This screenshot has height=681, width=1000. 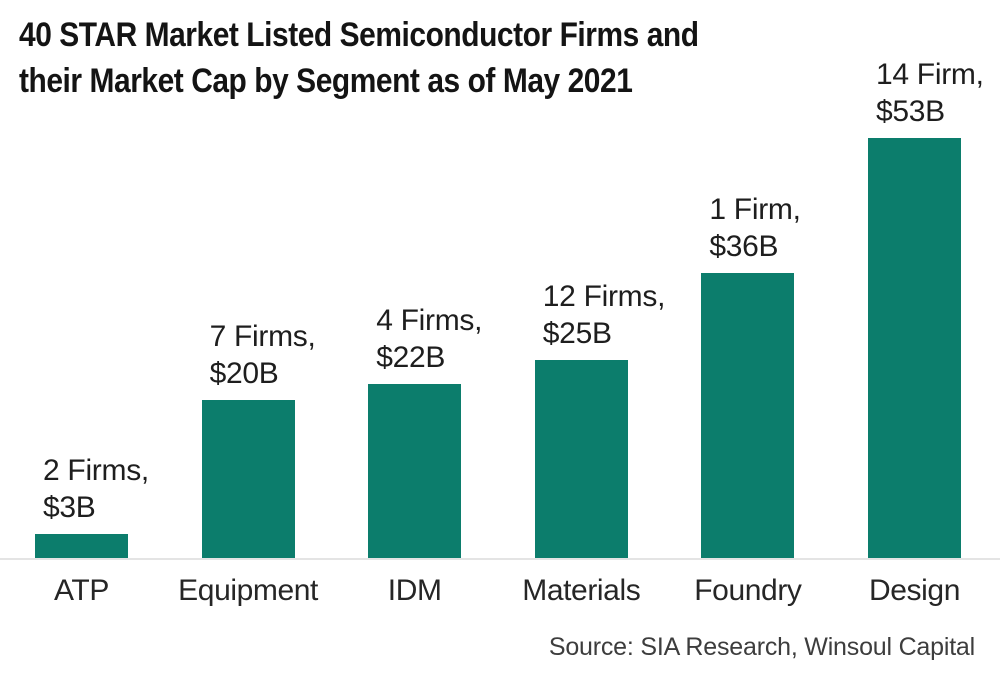 What do you see at coordinates (581, 590) in the screenshot?
I see `x-axis-label-materials: Materials` at bounding box center [581, 590].